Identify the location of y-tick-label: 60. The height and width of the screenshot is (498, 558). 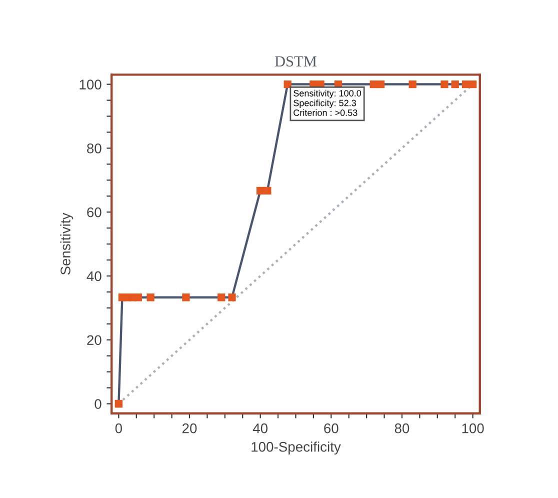
(94, 212).